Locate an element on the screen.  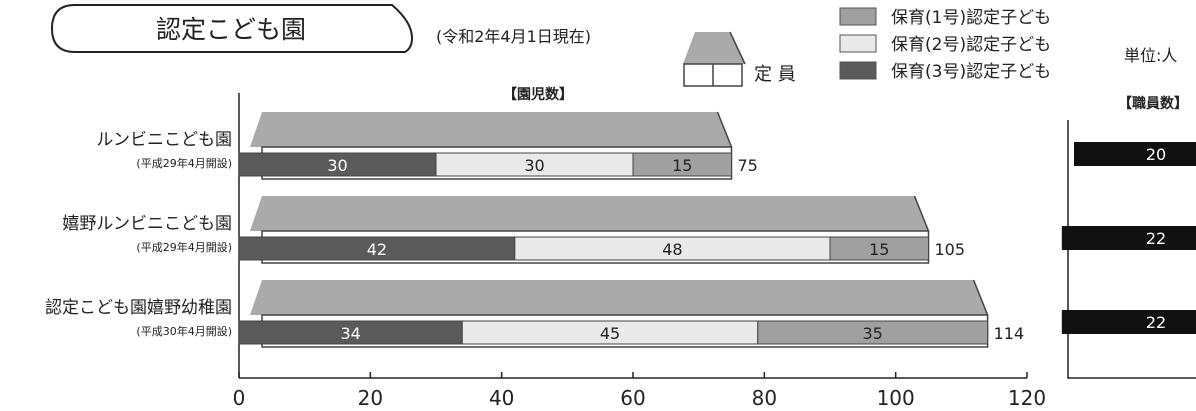
x-tick-label: 120 is located at coordinates (1027, 398).